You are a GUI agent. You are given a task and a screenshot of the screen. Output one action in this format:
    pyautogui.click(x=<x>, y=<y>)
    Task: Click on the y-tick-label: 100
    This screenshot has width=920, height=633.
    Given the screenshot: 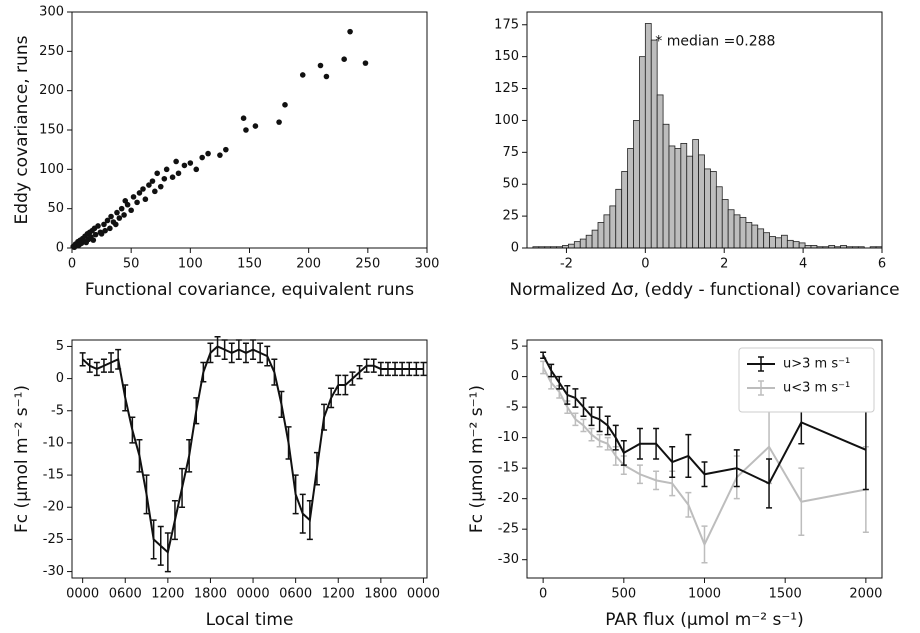 What is the action you would take?
    pyautogui.click(x=506, y=120)
    